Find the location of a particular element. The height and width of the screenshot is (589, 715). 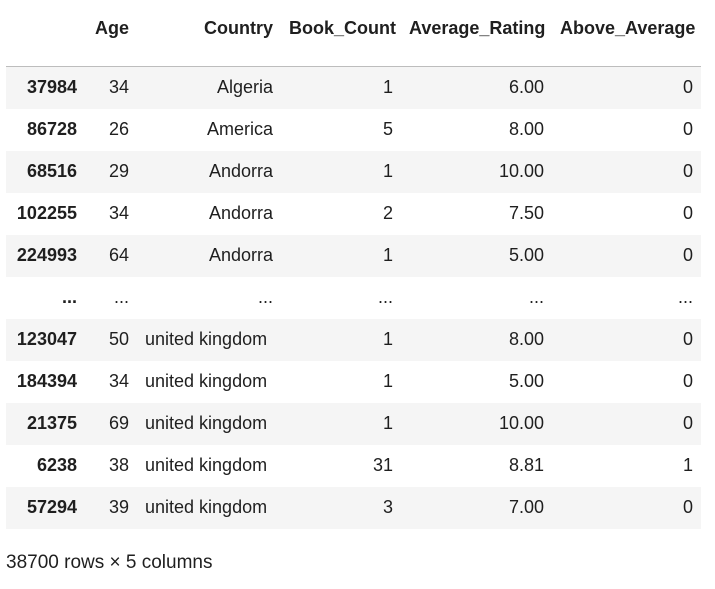

cell-age: 26 is located at coordinates (118, 129).